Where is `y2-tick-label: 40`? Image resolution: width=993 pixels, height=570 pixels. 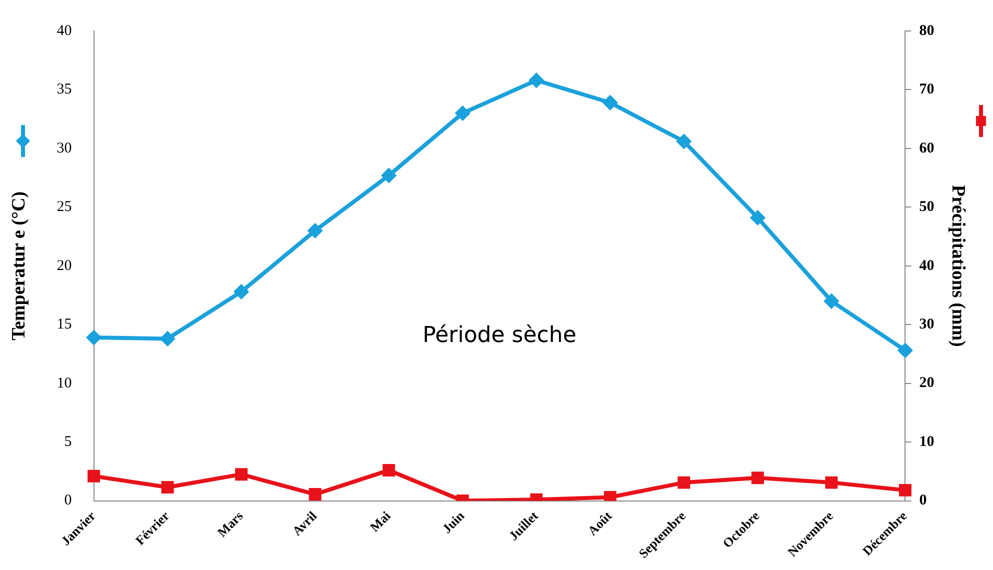
y2-tick-label: 40 is located at coordinates (926, 266).